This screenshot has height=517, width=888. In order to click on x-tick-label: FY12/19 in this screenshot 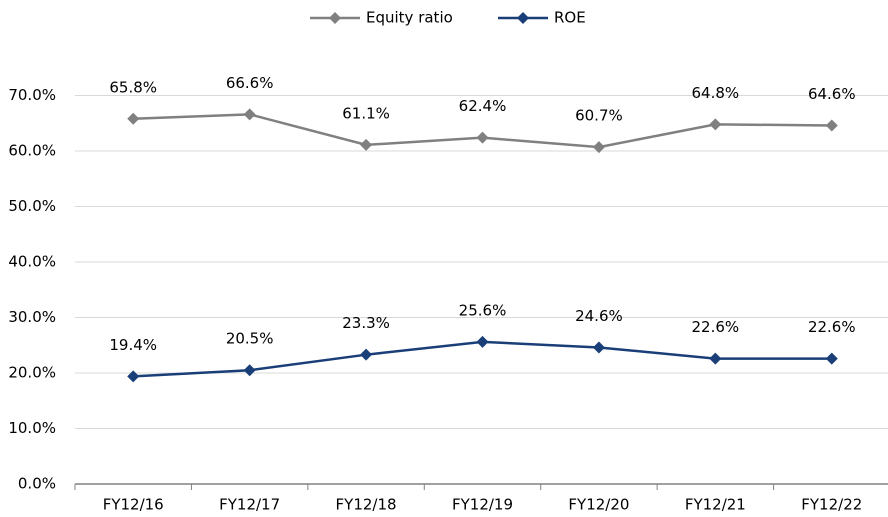, I will do `click(482, 505)`.